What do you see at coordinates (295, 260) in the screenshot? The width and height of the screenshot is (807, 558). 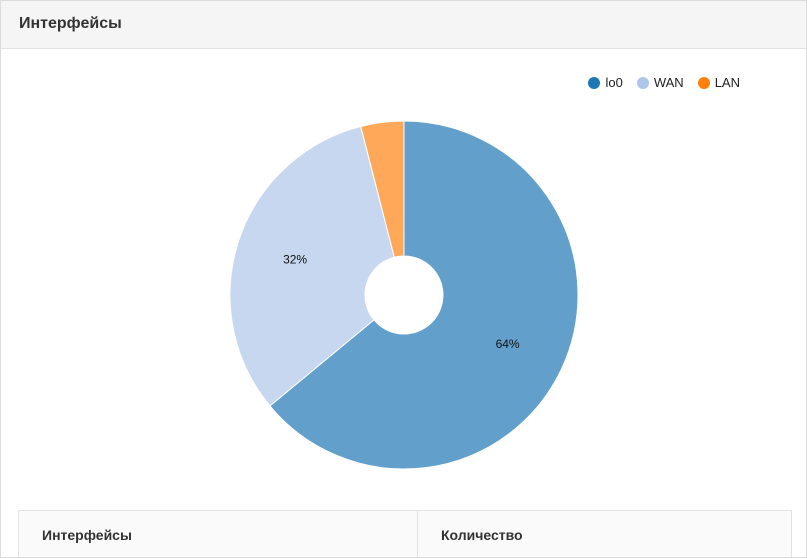 I see `slice-label: 32%` at bounding box center [295, 260].